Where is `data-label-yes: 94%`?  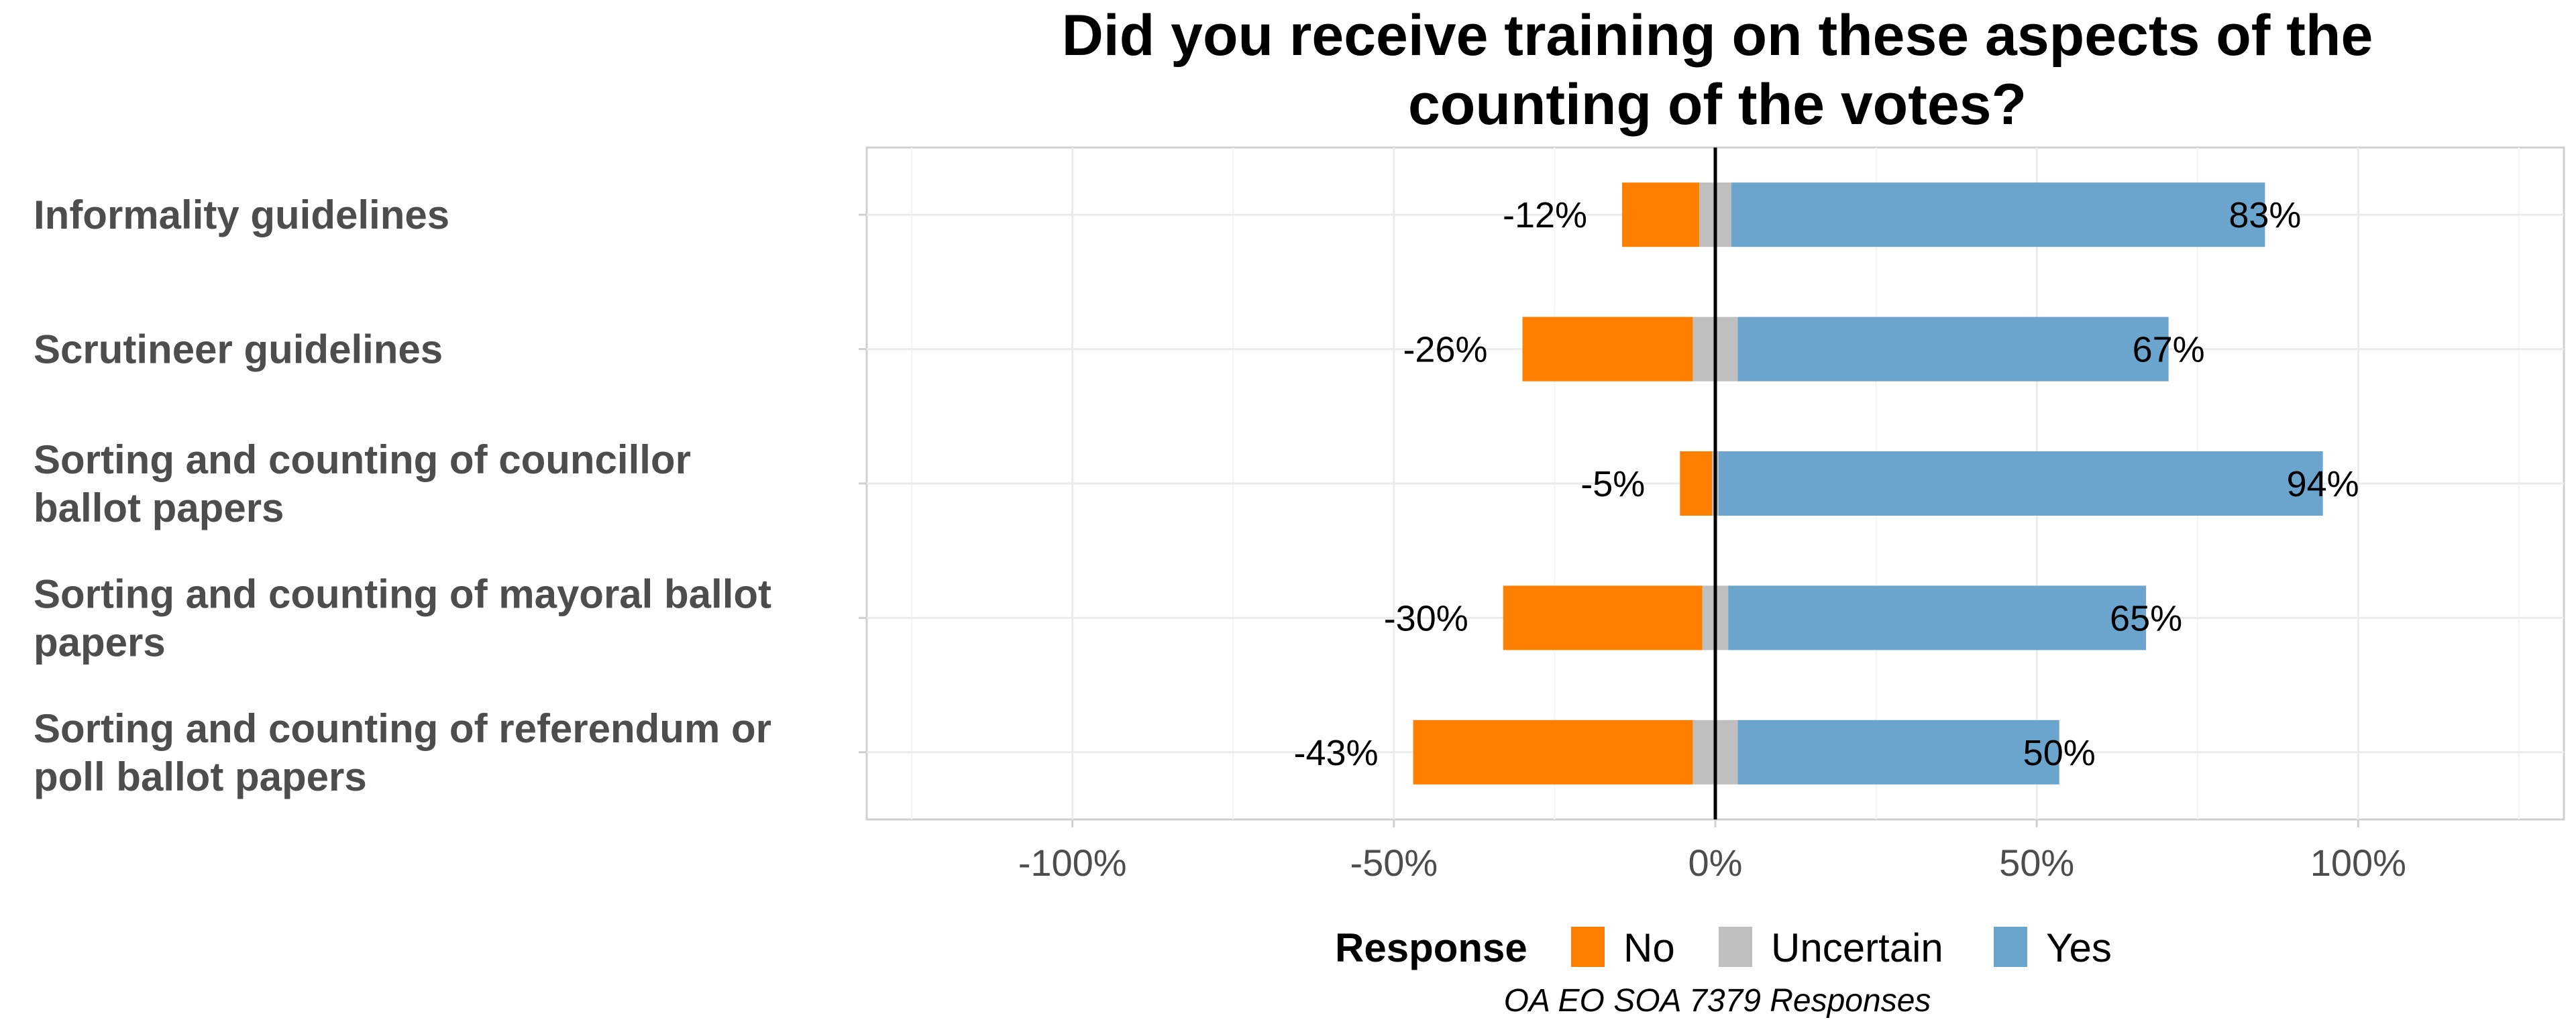 data-label-yes: 94% is located at coordinates (2323, 484).